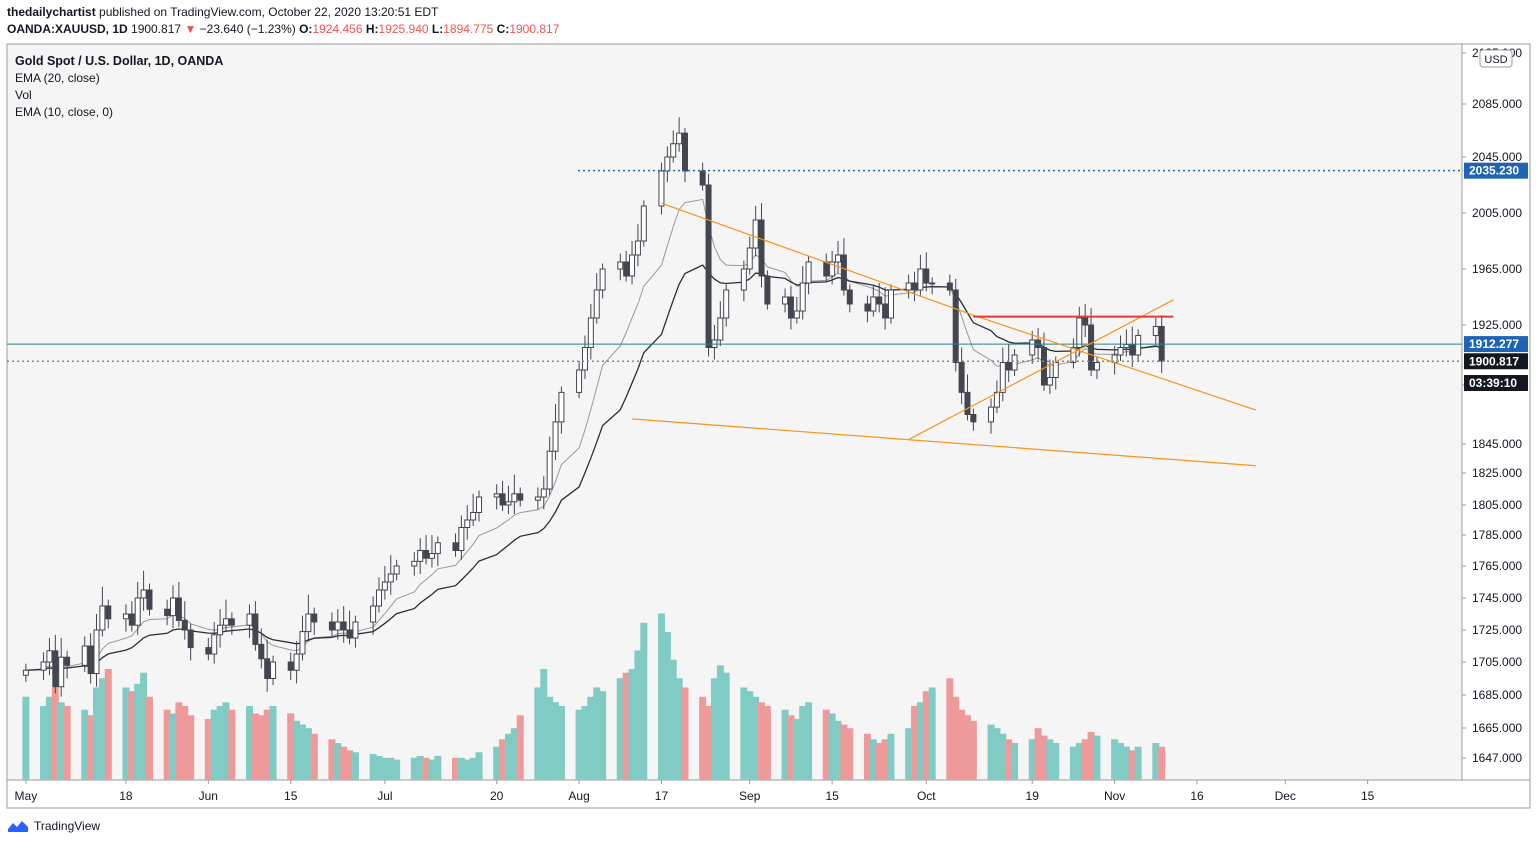 The width and height of the screenshot is (1536, 846). Describe the element at coordinates (119, 61) in the screenshot. I see `legend-title: Gold Spot / U.S. Dollar, 1D, OANDA` at that location.